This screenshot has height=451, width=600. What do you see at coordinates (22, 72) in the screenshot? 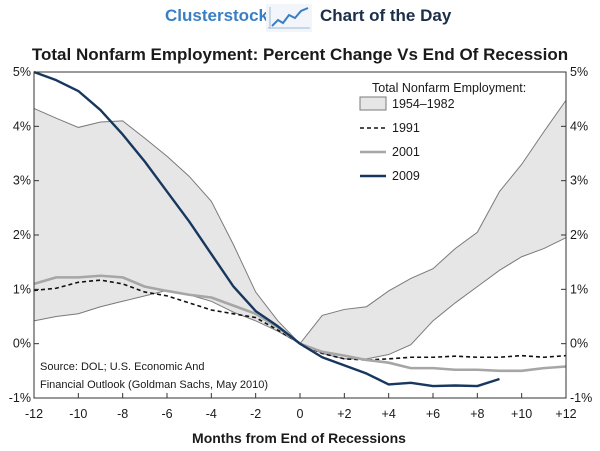
I see `y-tick-label-left: 5%` at bounding box center [22, 72].